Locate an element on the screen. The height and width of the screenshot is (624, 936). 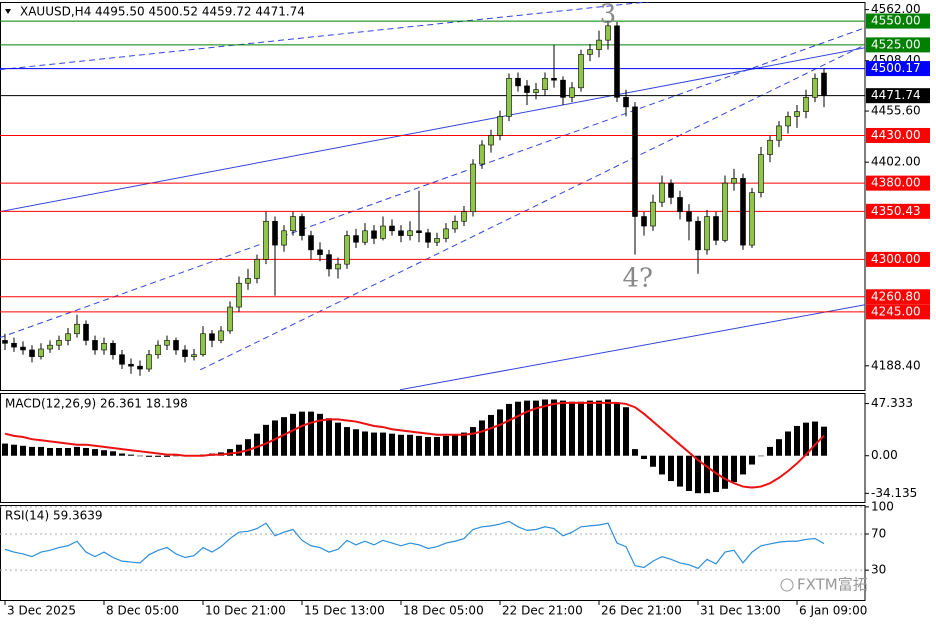
level-label: 4350.43 is located at coordinates (896, 211).